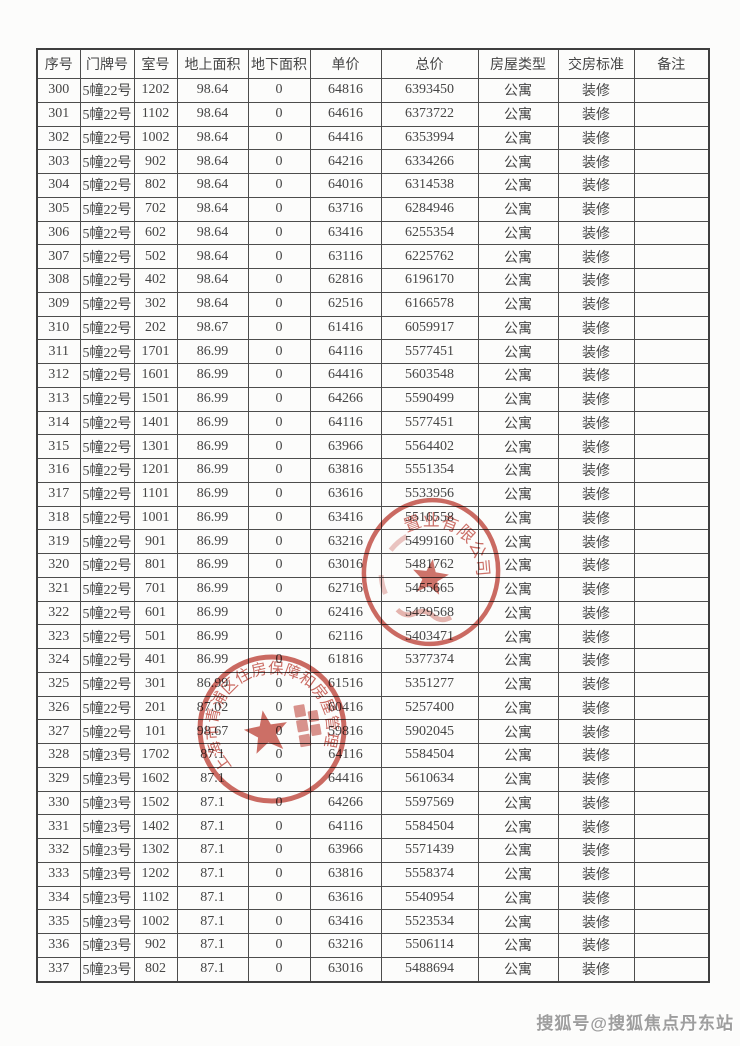  Describe the element at coordinates (212, 708) in the screenshot. I see `cell-area-above: 87.02` at that location.